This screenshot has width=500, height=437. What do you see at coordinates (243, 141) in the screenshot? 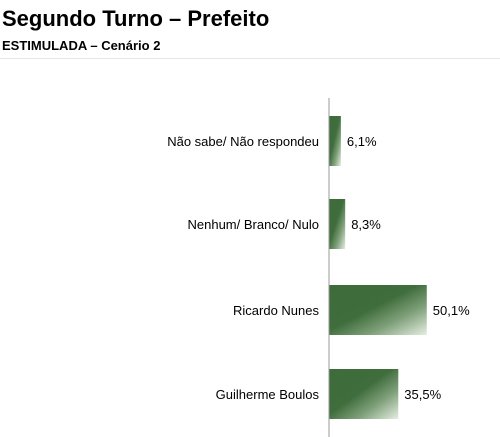
I see `category-label-0: Não sabe/ Não respondeu` at bounding box center [243, 141].